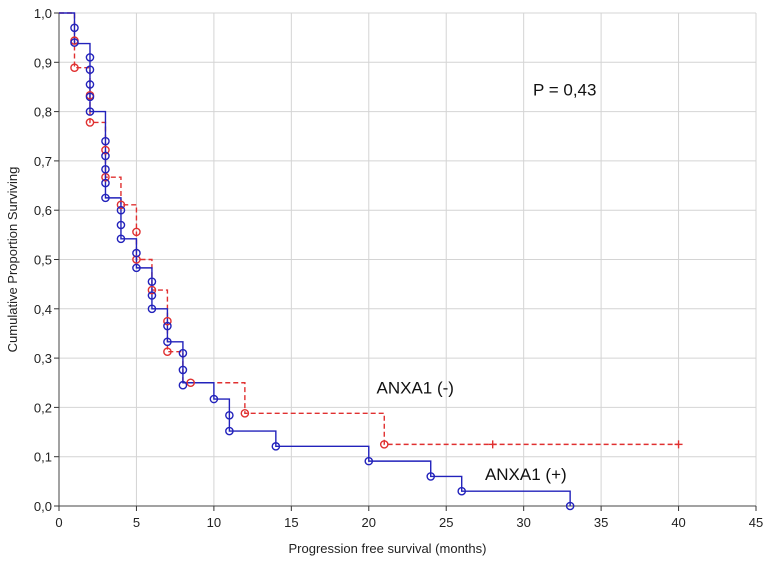 Image resolution: width=767 pixels, height=562 pixels. I want to click on y-tick-label: 0,2, so click(43, 407).